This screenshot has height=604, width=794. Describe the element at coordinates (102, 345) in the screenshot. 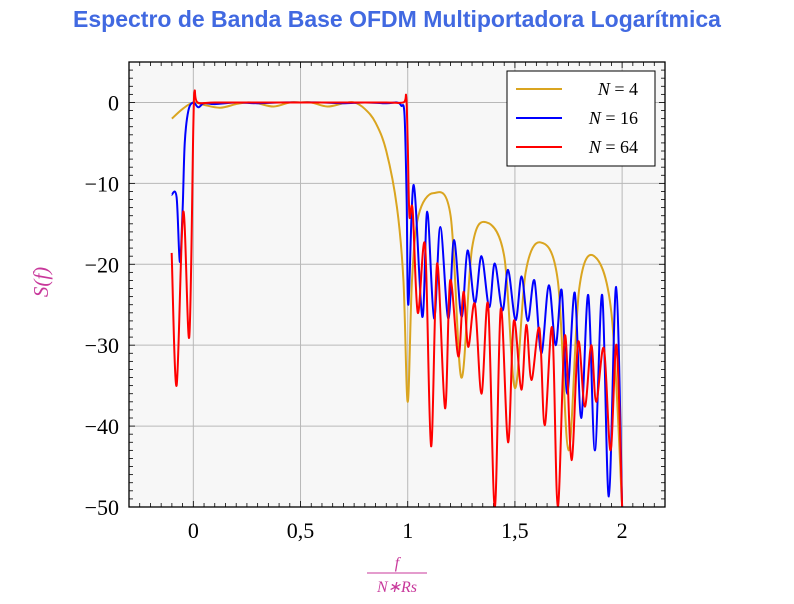

I see `y-tick-label: −30` at that location.